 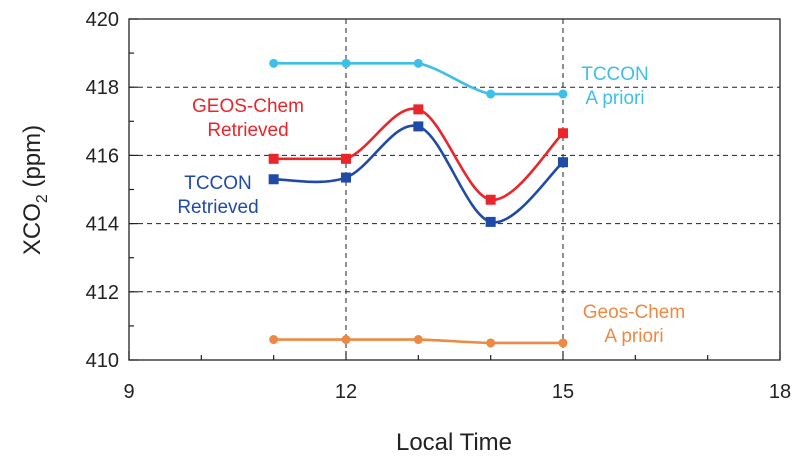 What do you see at coordinates (248, 106) in the screenshot?
I see `label-geos-chem-retrieved-line-1: GEOS-Chem` at bounding box center [248, 106].